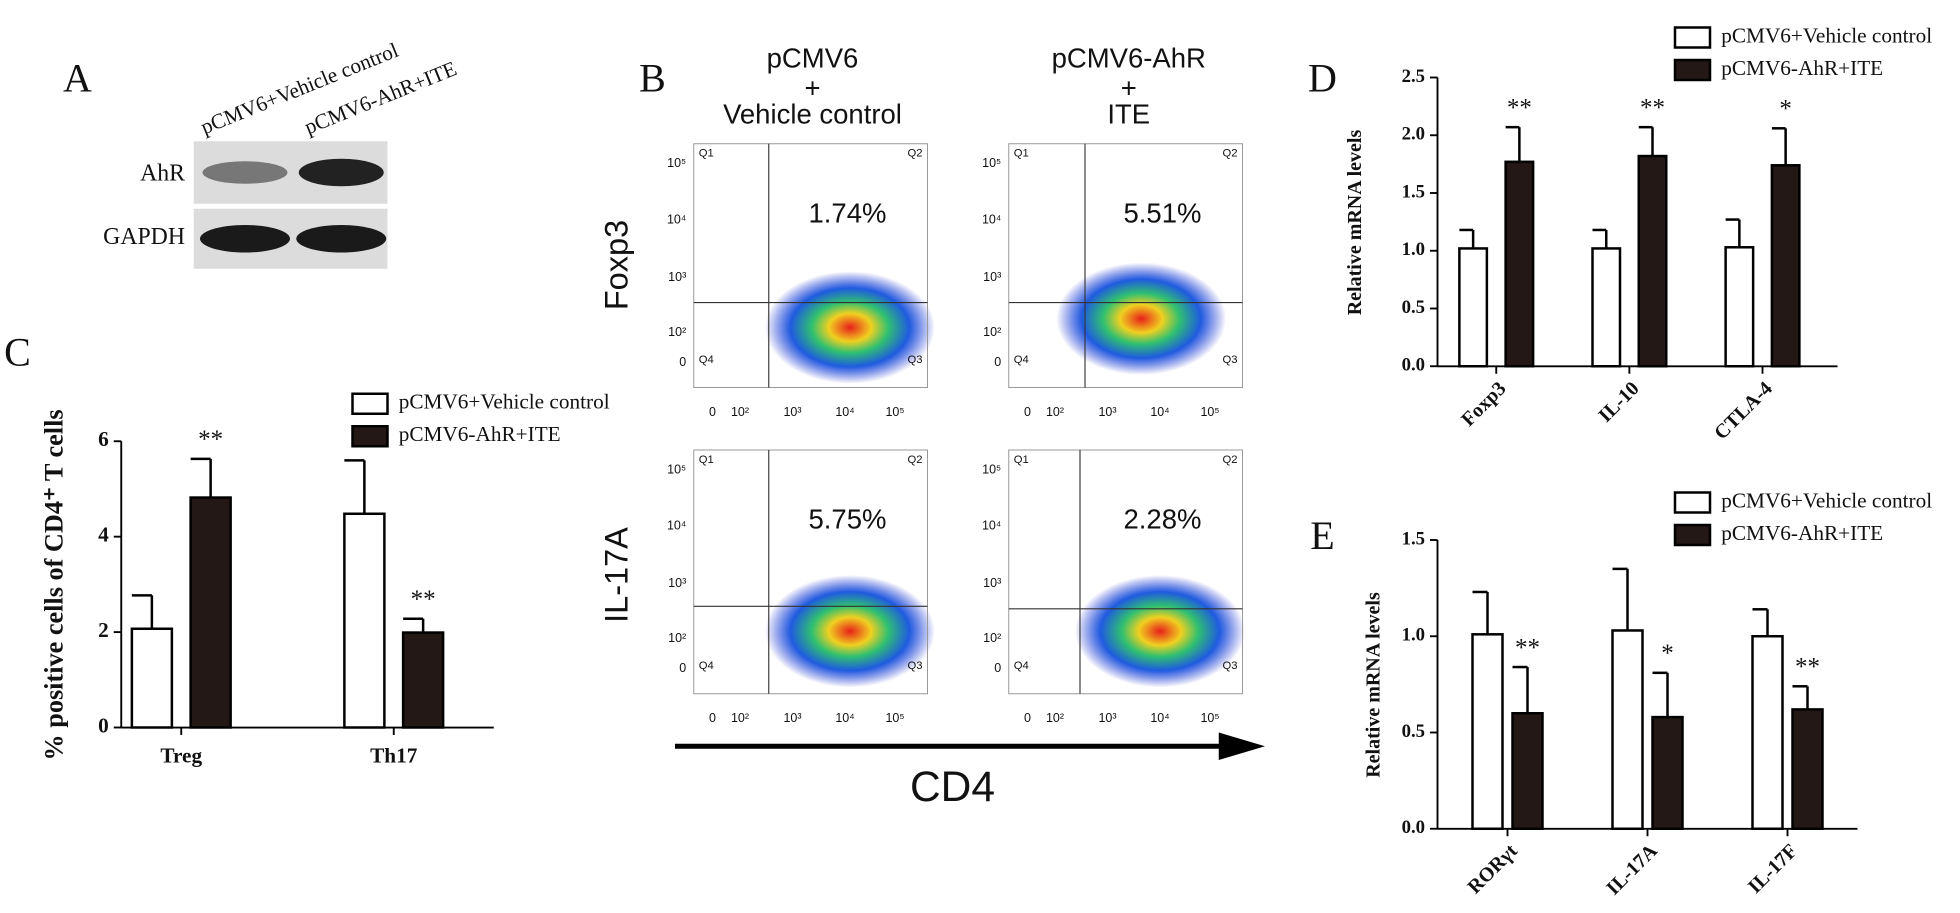 Image resolution: width=1960 pixels, height=913 pixels. I want to click on panel-letter: A, so click(77, 78).